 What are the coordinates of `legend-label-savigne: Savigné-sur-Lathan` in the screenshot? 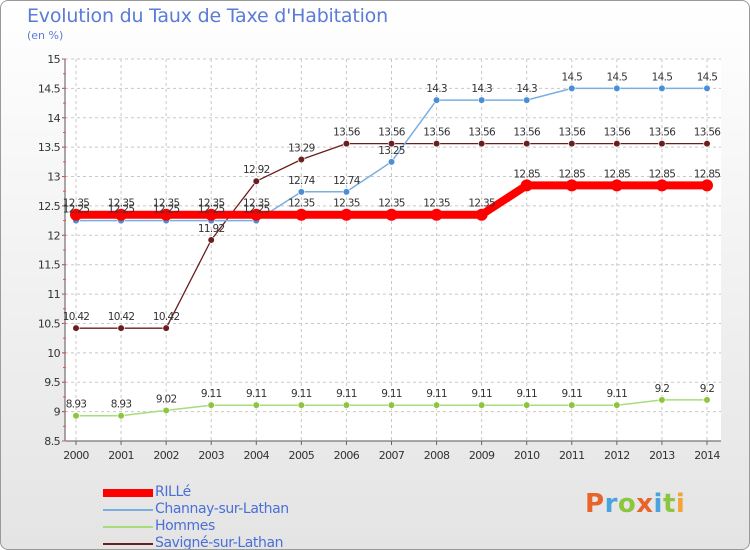 It's located at (219, 542).